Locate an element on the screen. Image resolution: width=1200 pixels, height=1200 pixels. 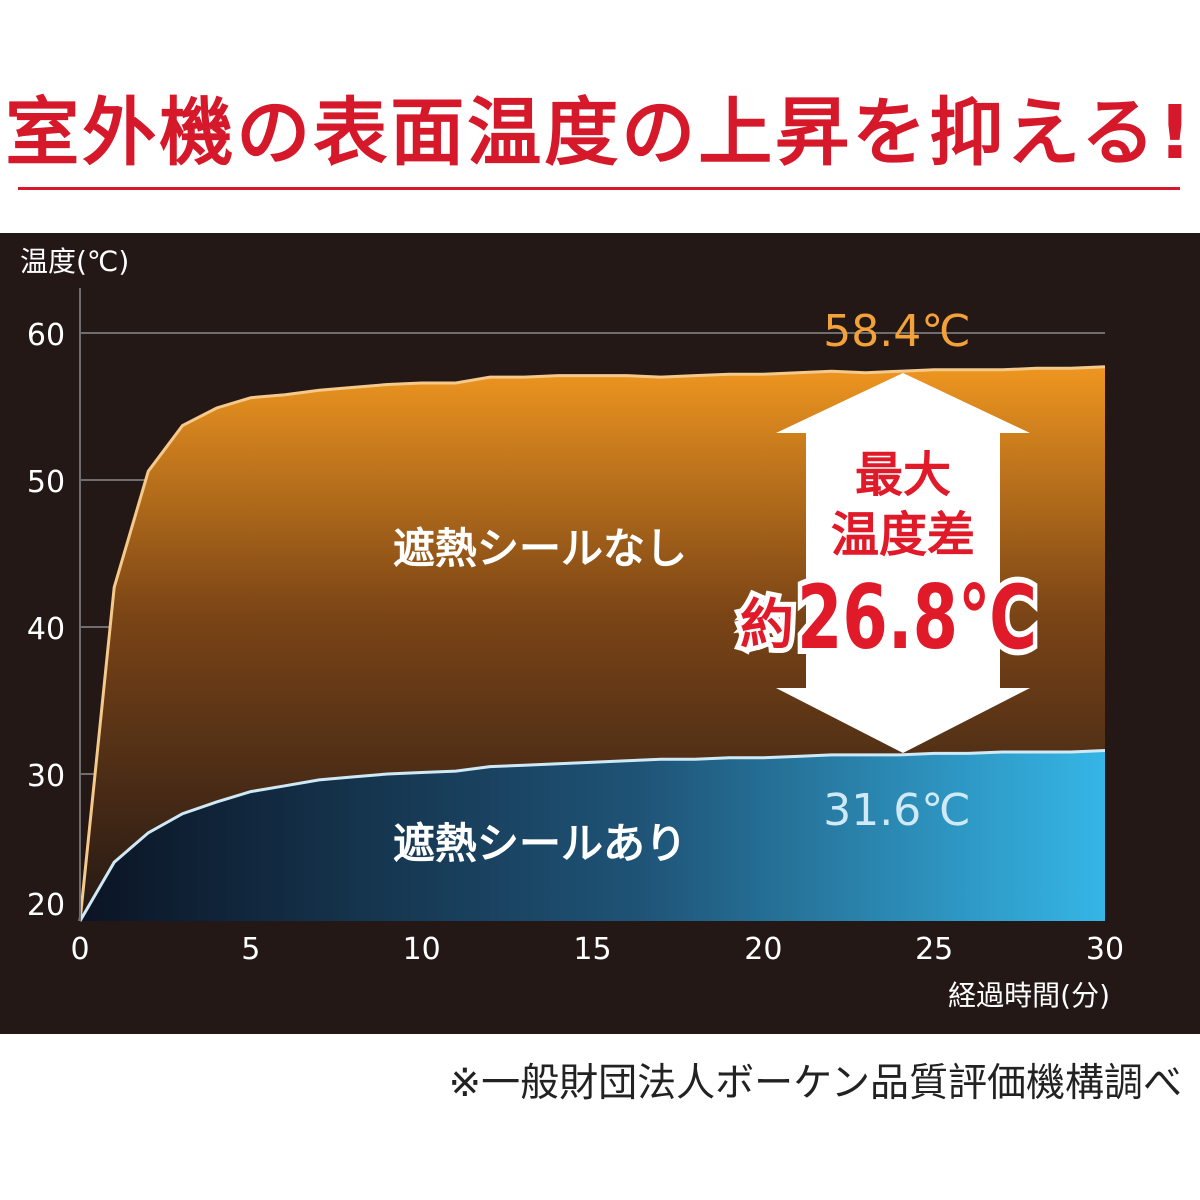
x-tick-label: 0 is located at coordinates (79, 949).